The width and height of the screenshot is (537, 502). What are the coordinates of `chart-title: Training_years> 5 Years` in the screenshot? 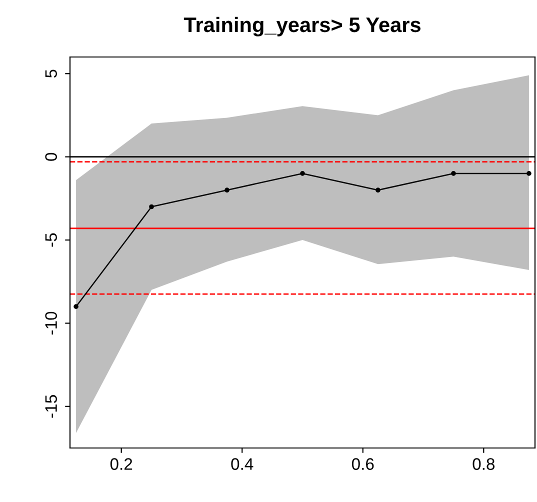 It's located at (302, 26).